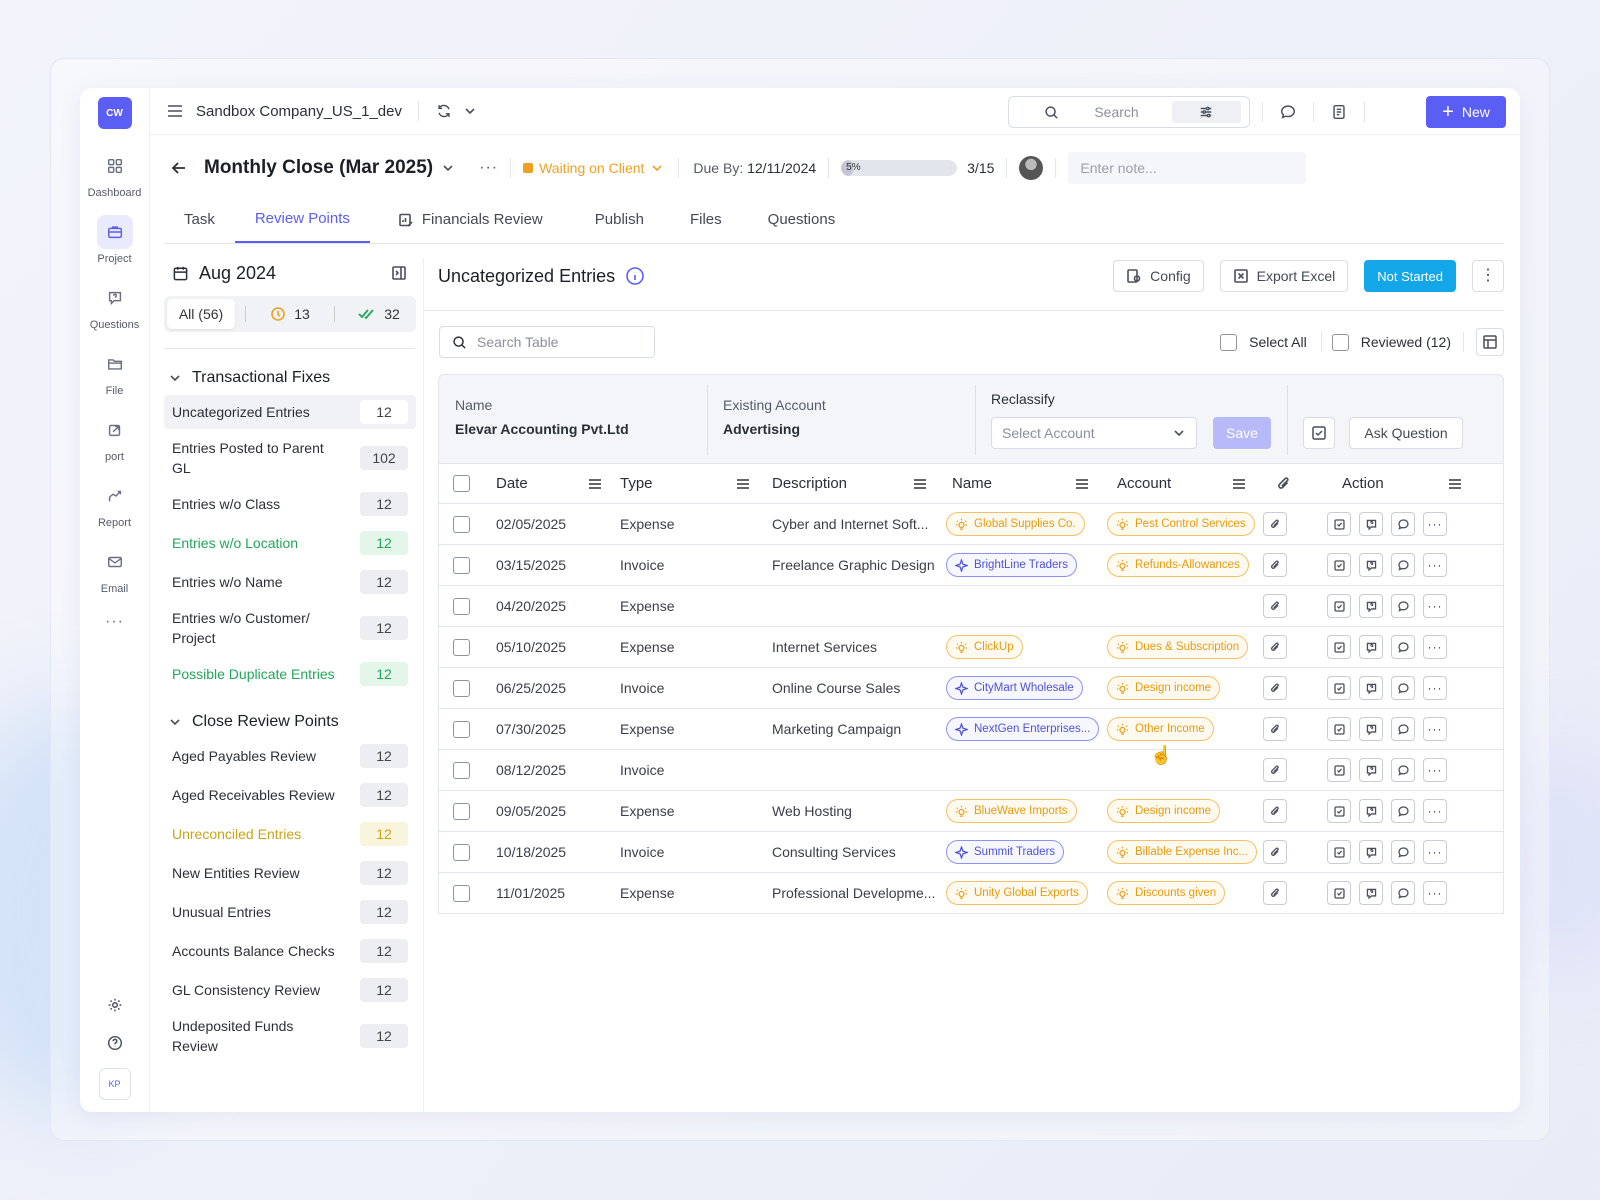 The image size is (1600, 1200). What do you see at coordinates (706, 219) in the screenshot?
I see `tab-files: Files` at bounding box center [706, 219].